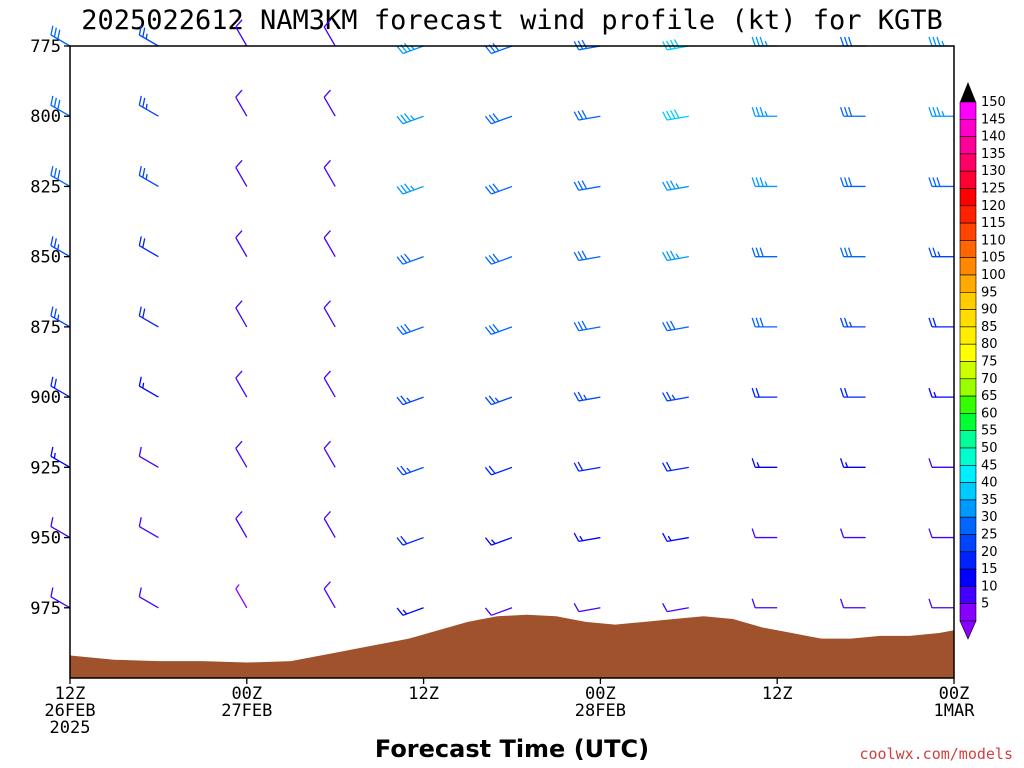  What do you see at coordinates (45, 47) in the screenshot?
I see `y-tick-label: 775` at bounding box center [45, 47].